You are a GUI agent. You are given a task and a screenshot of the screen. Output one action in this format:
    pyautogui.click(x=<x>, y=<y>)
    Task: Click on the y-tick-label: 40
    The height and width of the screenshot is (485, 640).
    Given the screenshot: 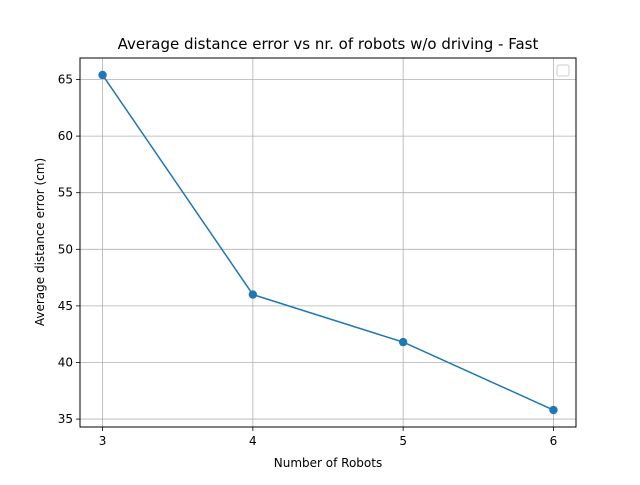 What is the action you would take?
    pyautogui.click(x=65, y=362)
    